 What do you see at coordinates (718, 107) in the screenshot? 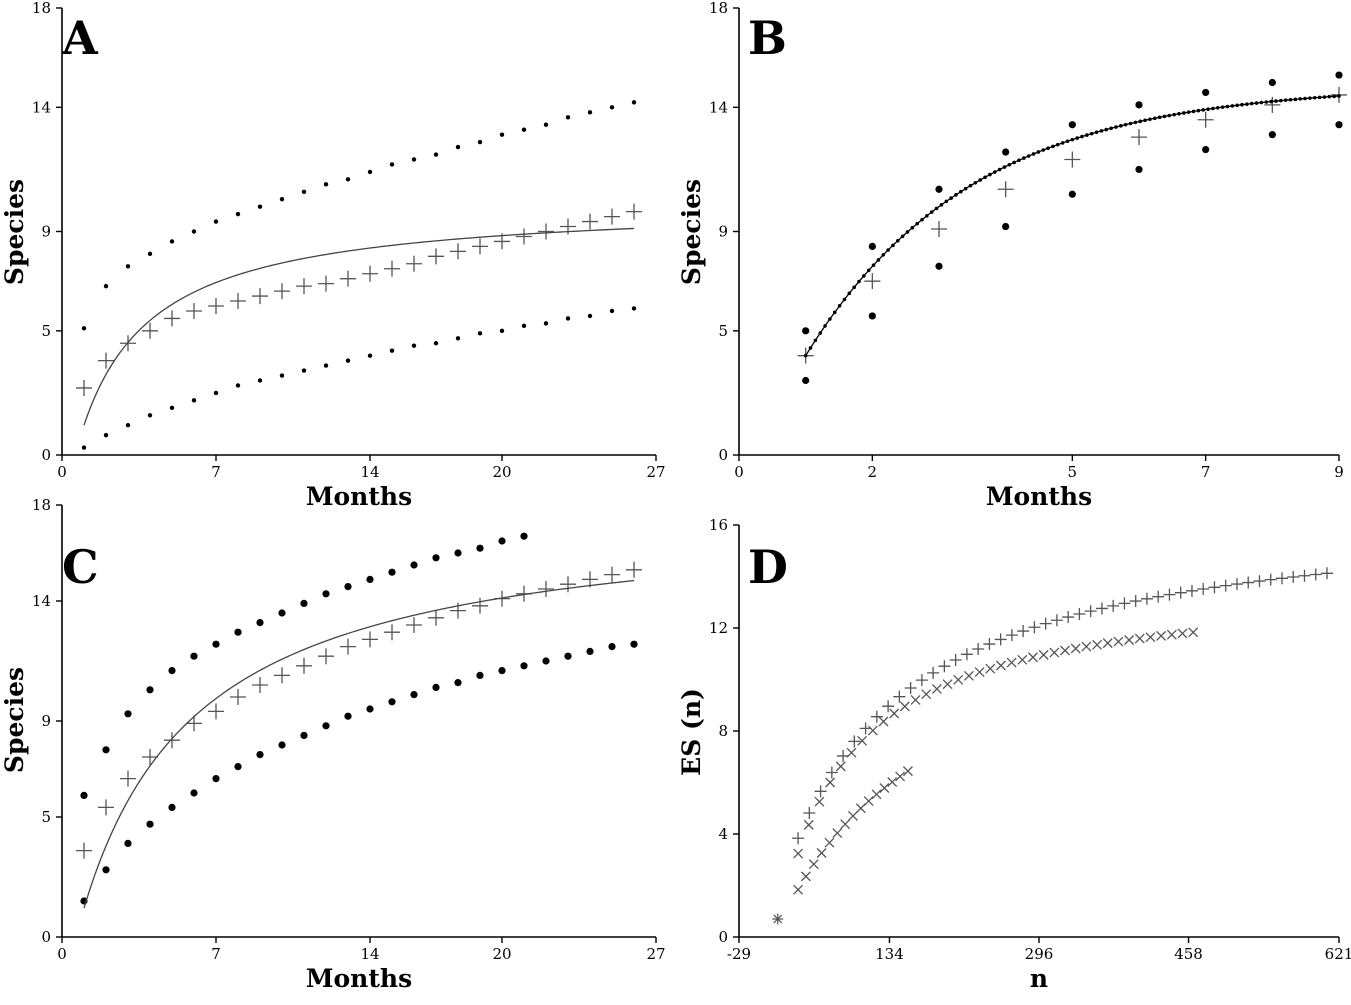
I see `y-tick-label: 14` at bounding box center [718, 107].